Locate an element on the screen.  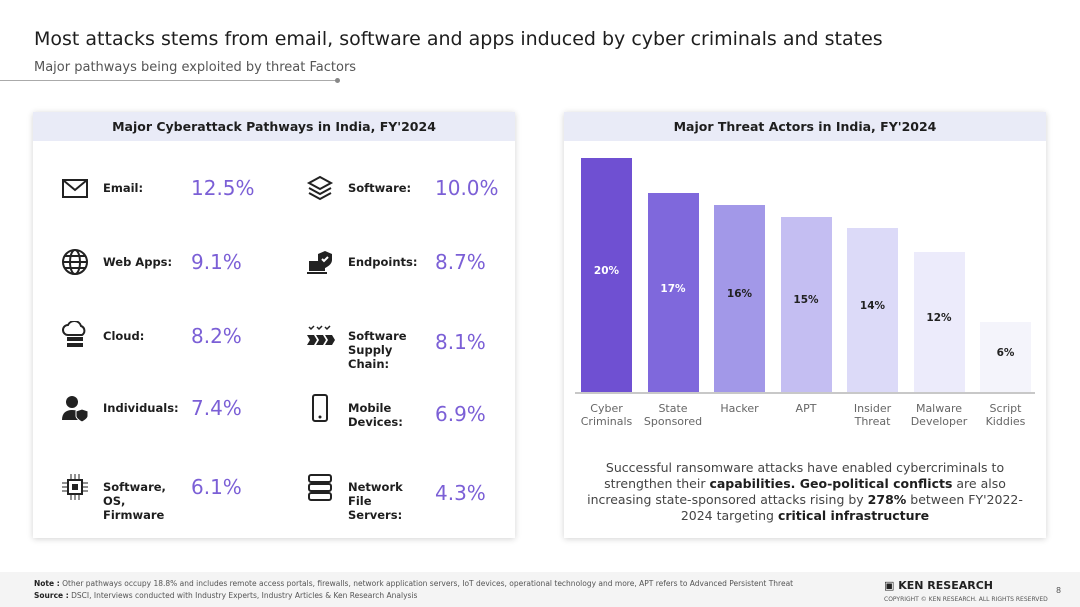
bar-label: 14% is located at coordinates (872, 306).